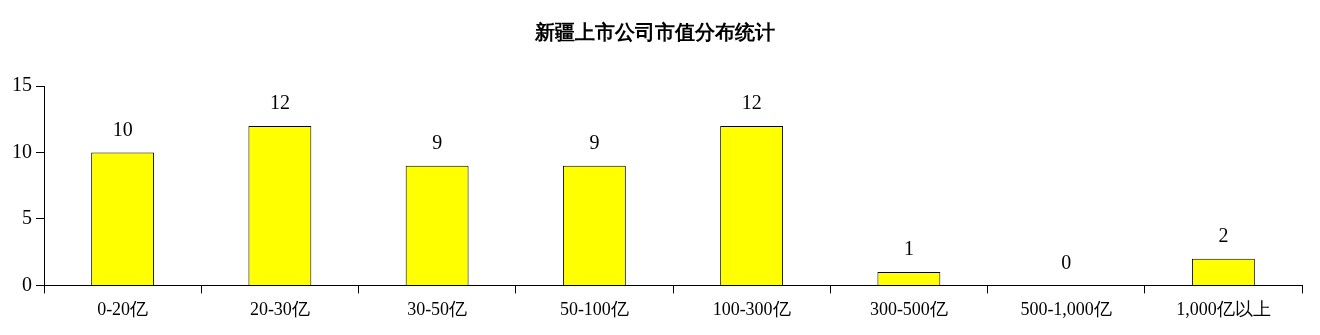 The width and height of the screenshot is (1320, 335). What do you see at coordinates (279, 308) in the screenshot?
I see `x-tick-label: 20-30亿` at bounding box center [279, 308].